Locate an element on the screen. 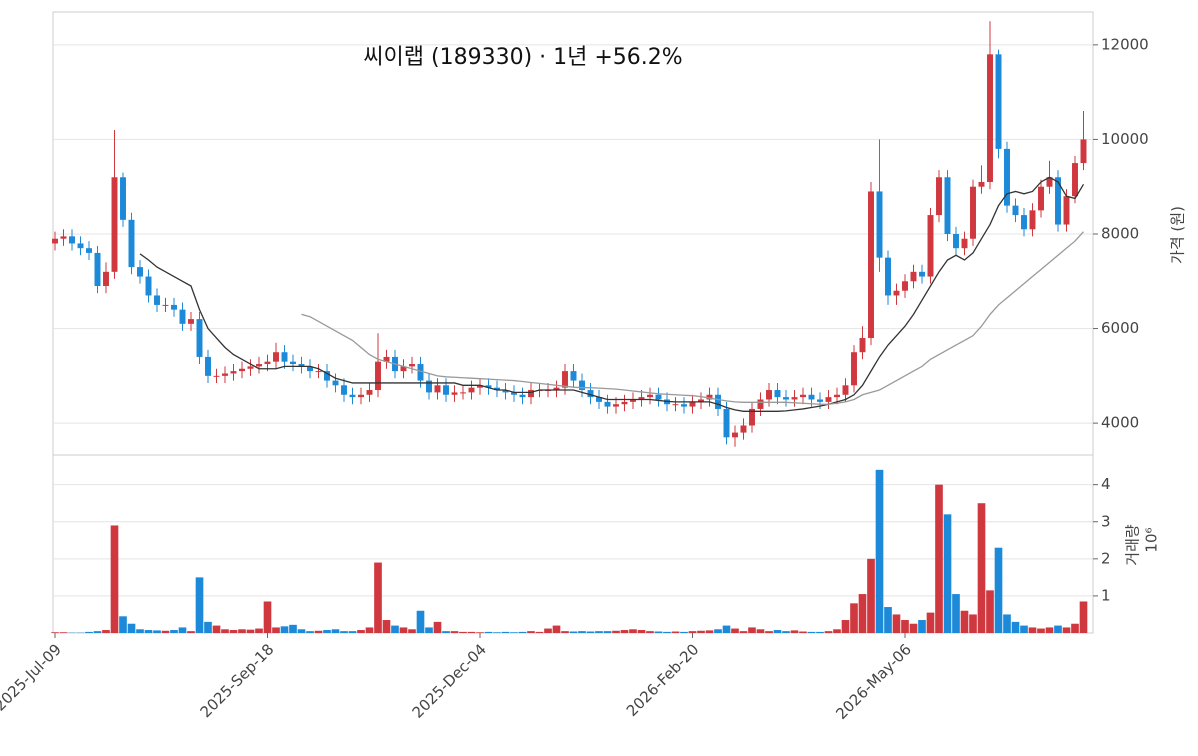 Image resolution: width=1198 pixels, height=756 pixels. y-tick-label: 8000 is located at coordinates (1120, 233).